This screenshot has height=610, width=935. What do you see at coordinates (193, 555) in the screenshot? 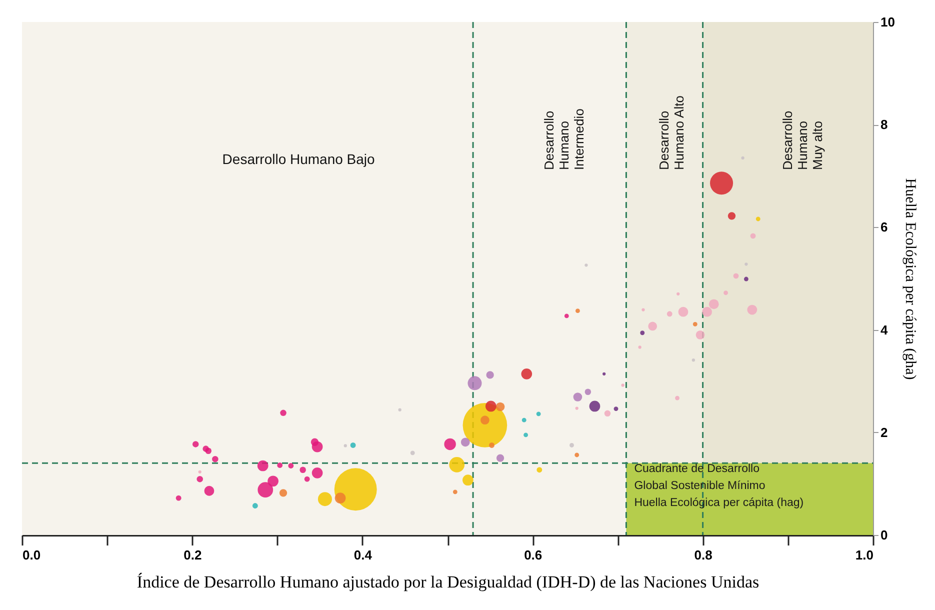
I see `x-tick-label: 0.2` at bounding box center [193, 555].